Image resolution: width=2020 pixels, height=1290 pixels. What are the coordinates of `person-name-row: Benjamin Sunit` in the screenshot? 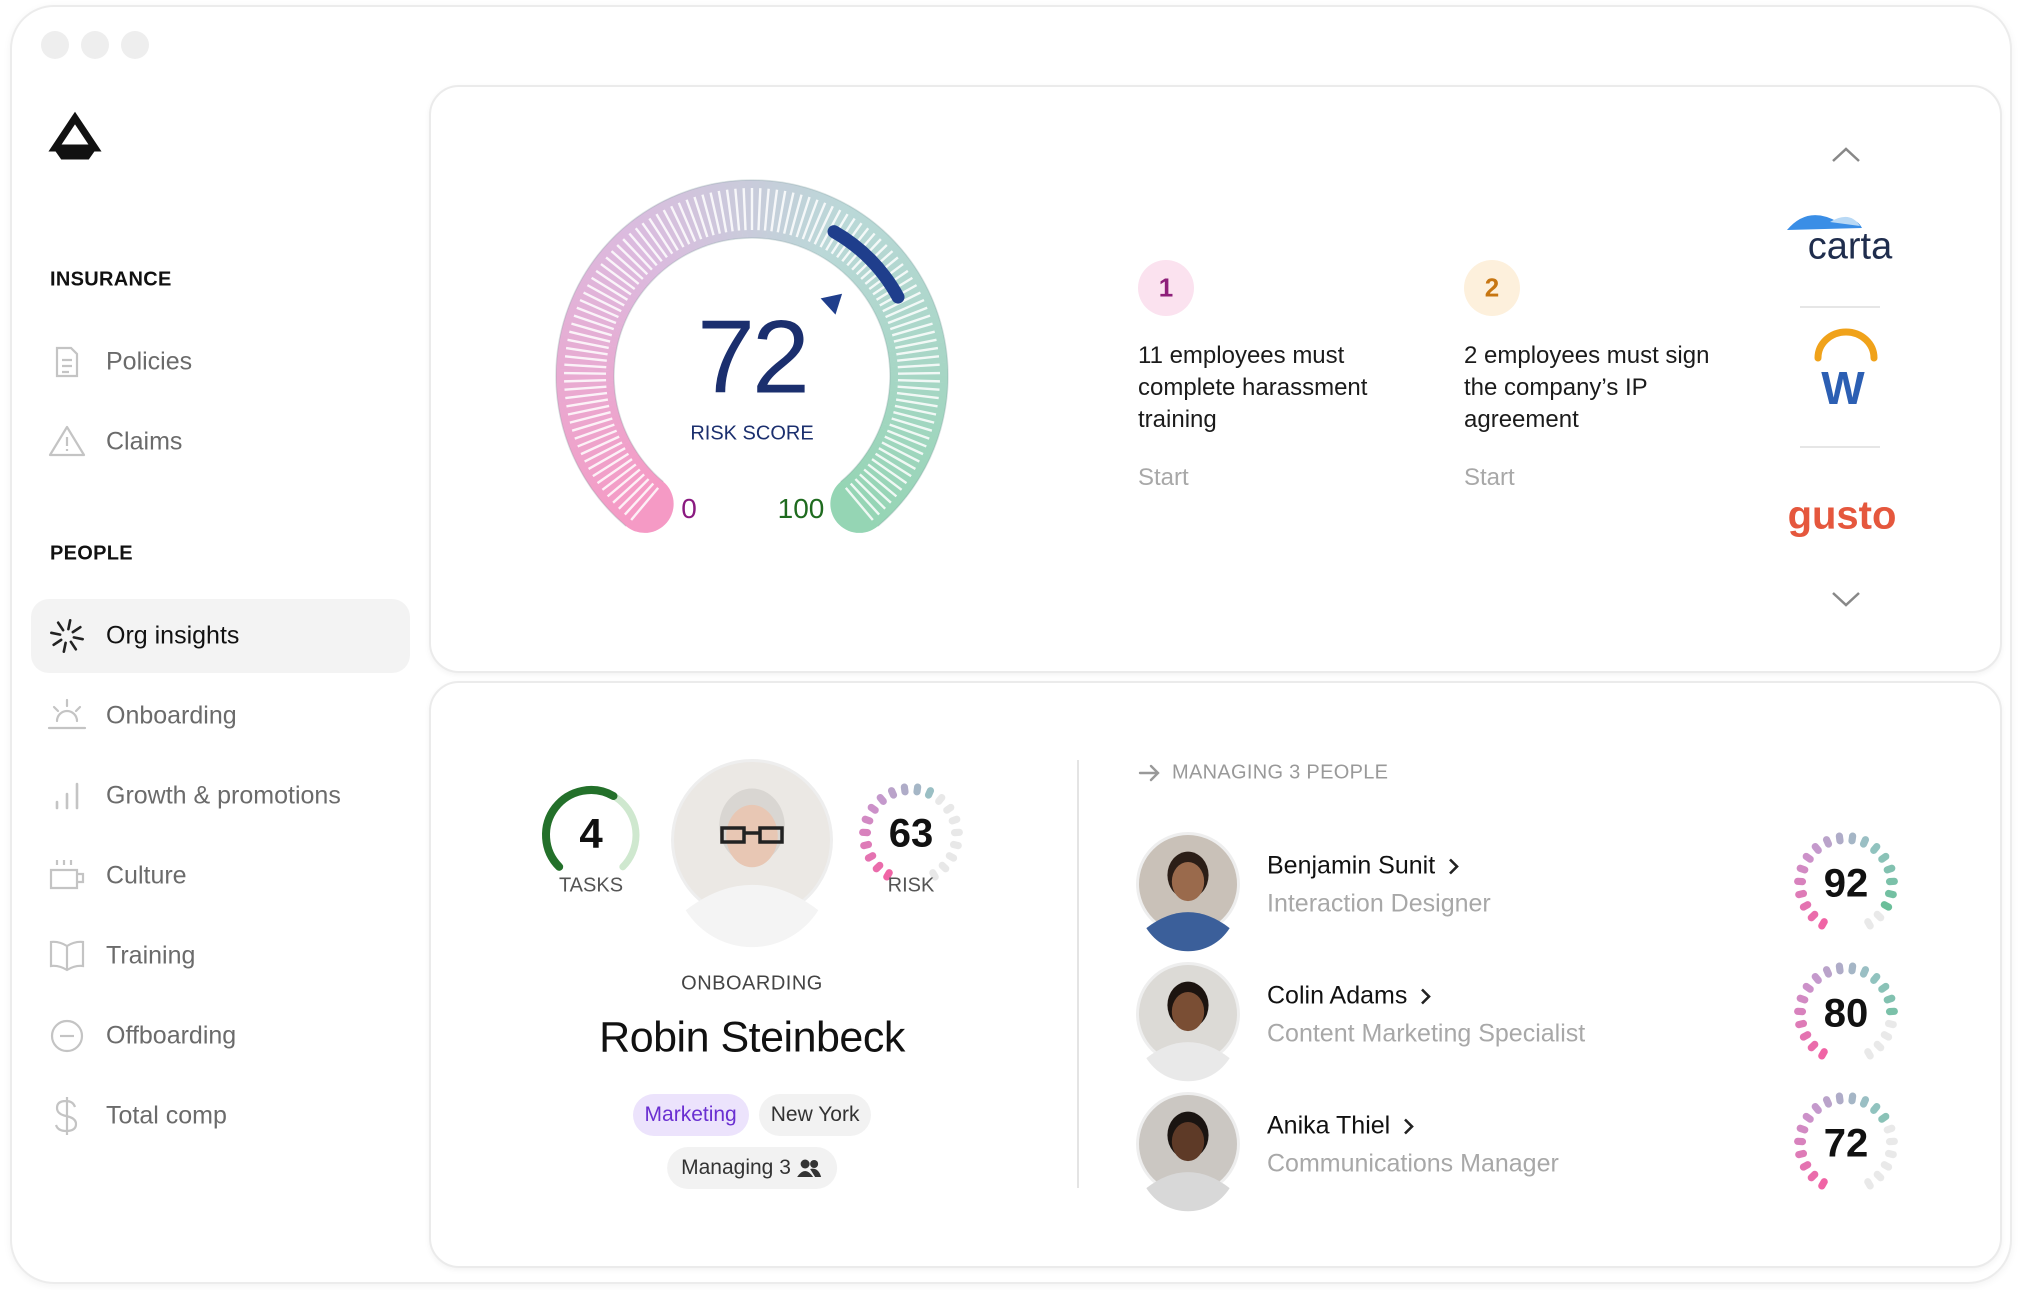 It's located at (1364, 866).